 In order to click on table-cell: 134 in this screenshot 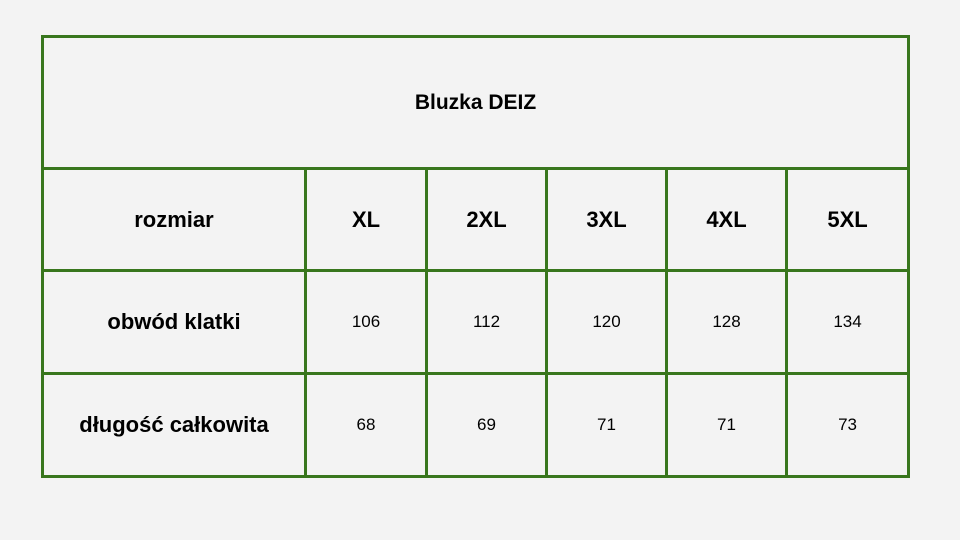, I will do `click(847, 322)`.